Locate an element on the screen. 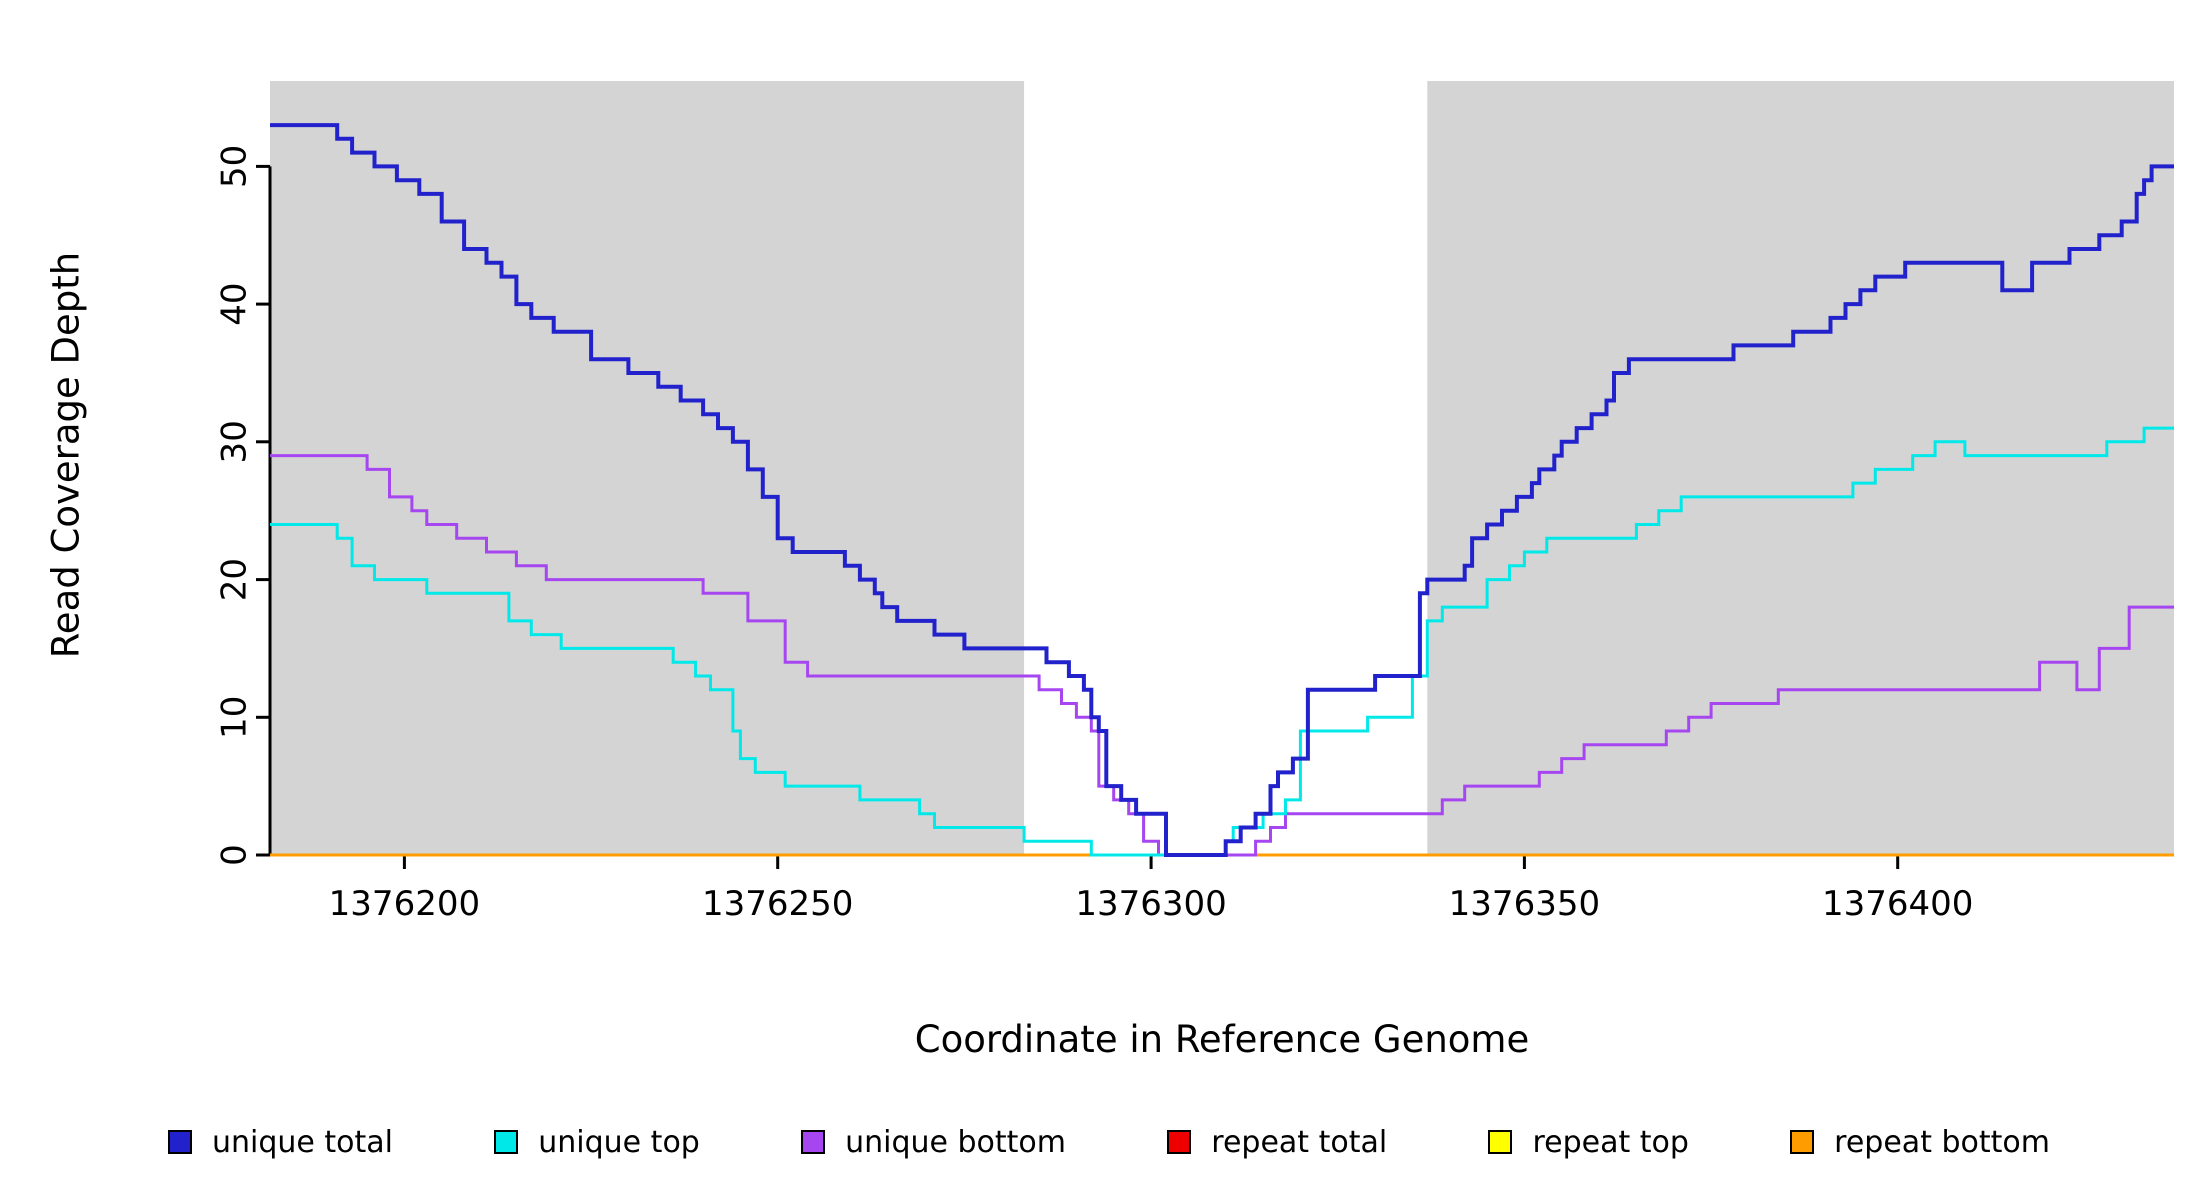  x-tick-label: 1376200 is located at coordinates (404, 904).